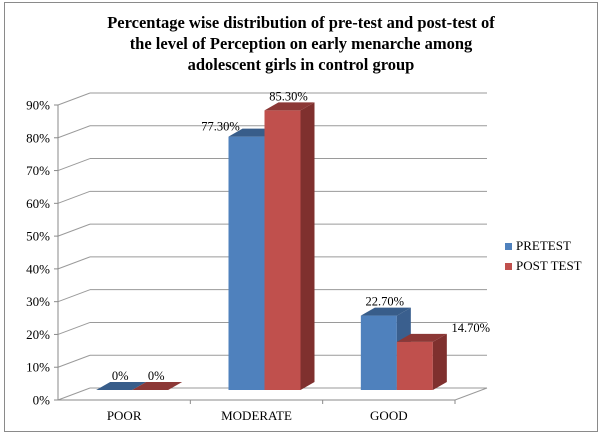 This screenshot has height=439, width=602. What do you see at coordinates (38, 203) in the screenshot?
I see `y-tick-label: 60%` at bounding box center [38, 203].